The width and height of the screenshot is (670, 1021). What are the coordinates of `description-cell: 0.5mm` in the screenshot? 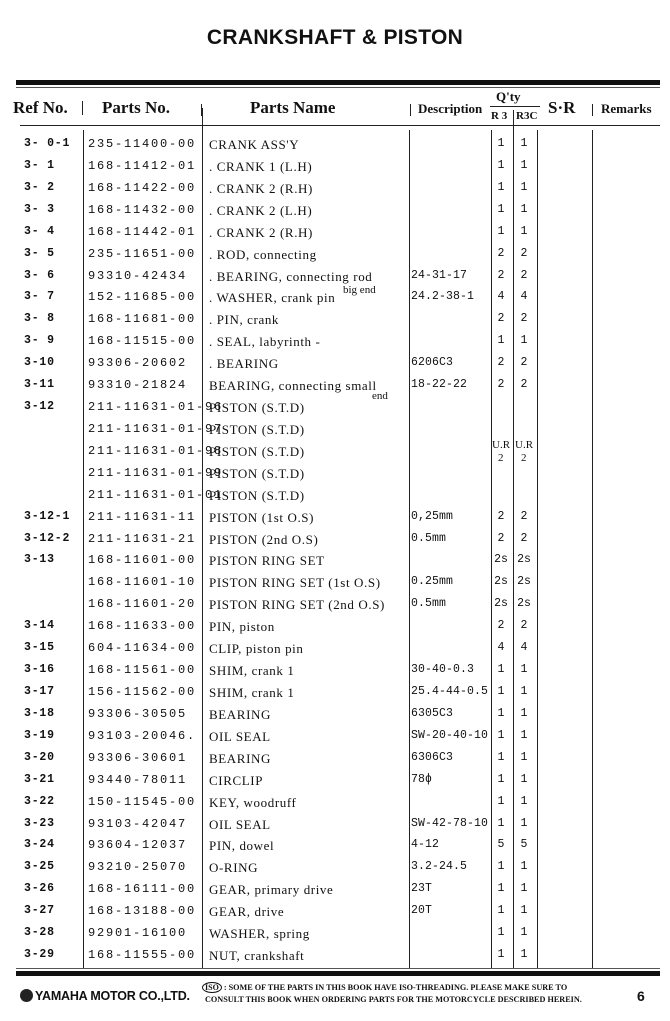 It's located at (429, 604).